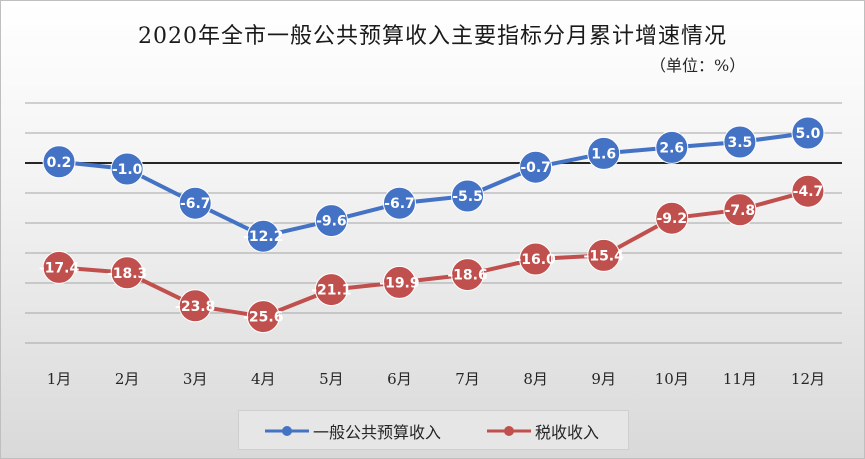  I want to click on chart-title: 2020年全市一般公共预算收入主要指标分月累计增速情况, so click(432, 36).